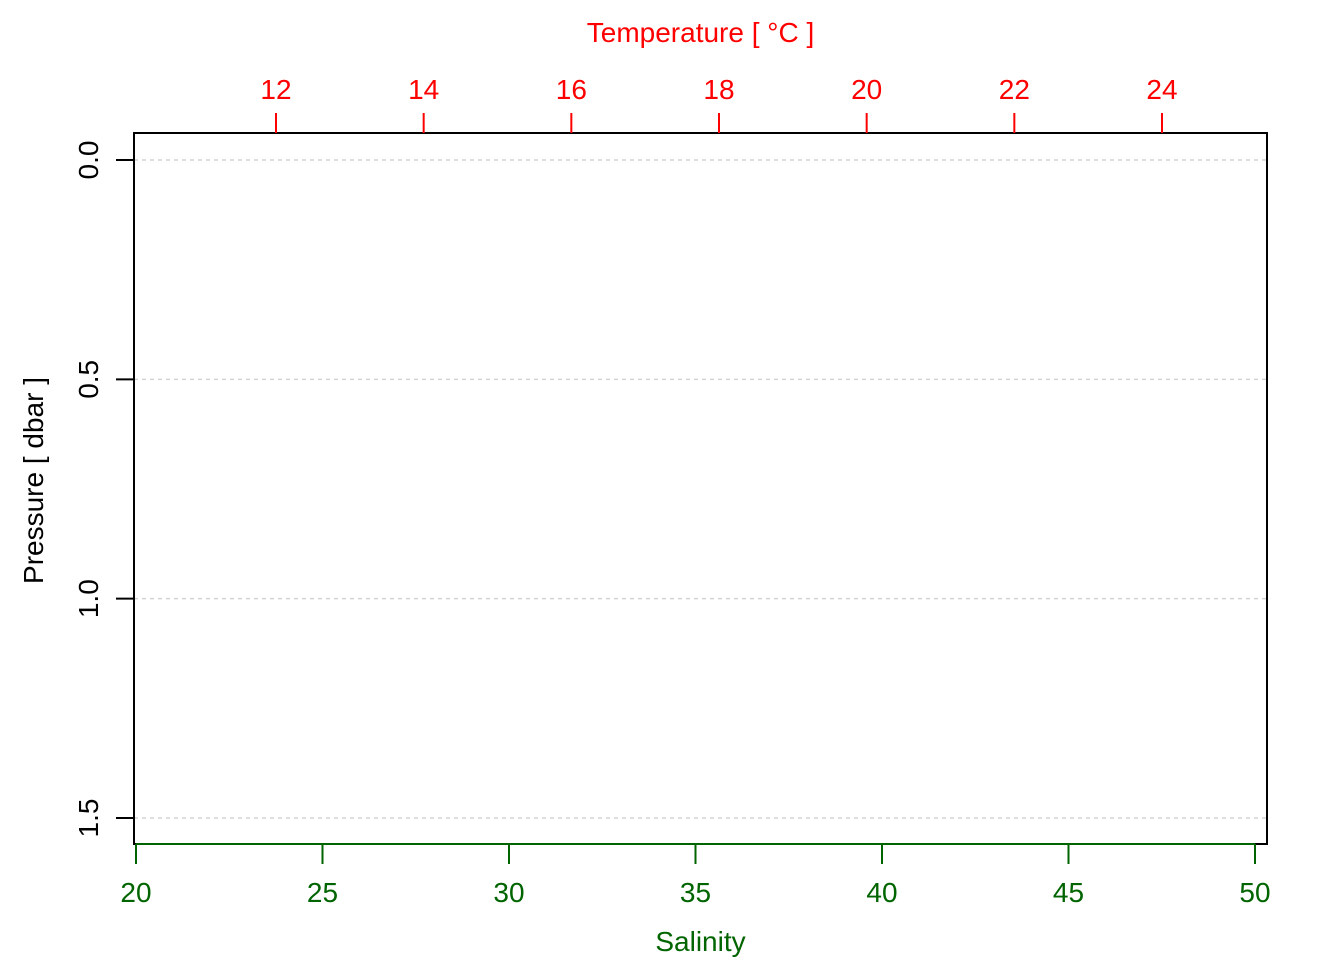 The width and height of the screenshot is (1344, 960). Describe the element at coordinates (423, 89) in the screenshot. I see `temperature-tick-label-1: 14` at that location.